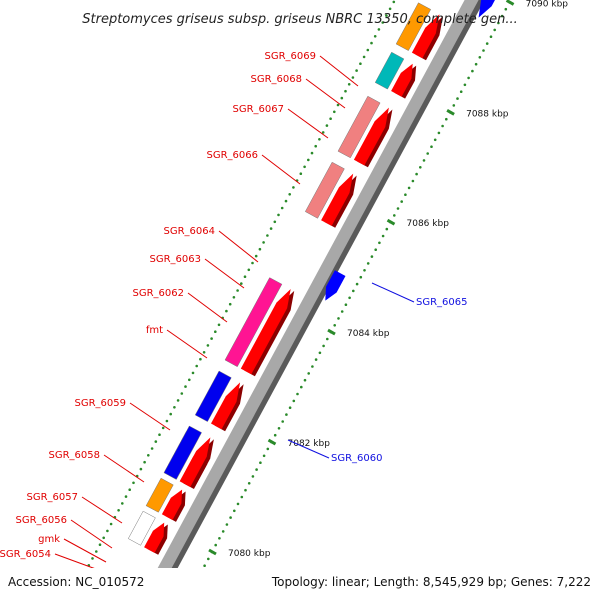  Describe the element at coordinates (259, 109) in the screenshot. I see `gene-label: SGR_6067` at that location.